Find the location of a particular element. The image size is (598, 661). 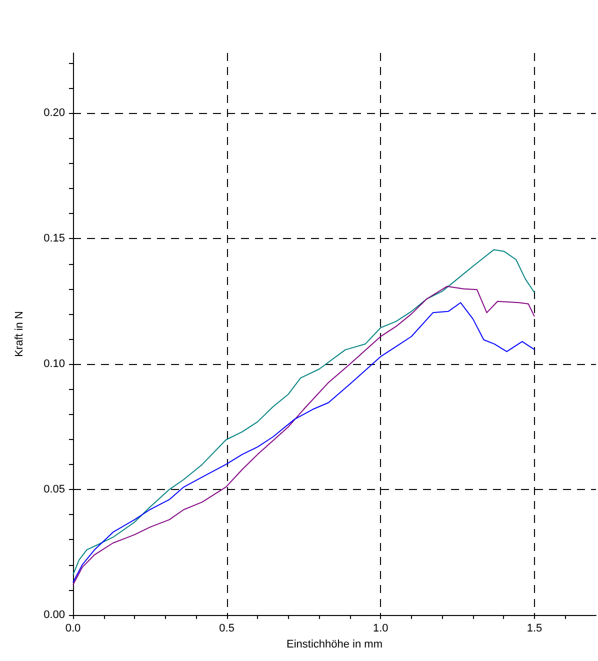

x-tick-label: 0.0 is located at coordinates (73, 628).